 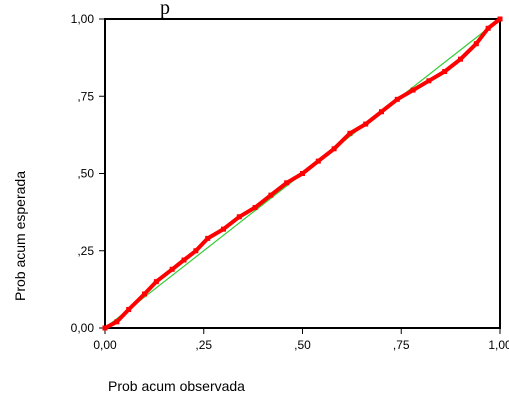 What do you see at coordinates (83, 19) in the screenshot?
I see `y-tick-label: 1,00` at bounding box center [83, 19].